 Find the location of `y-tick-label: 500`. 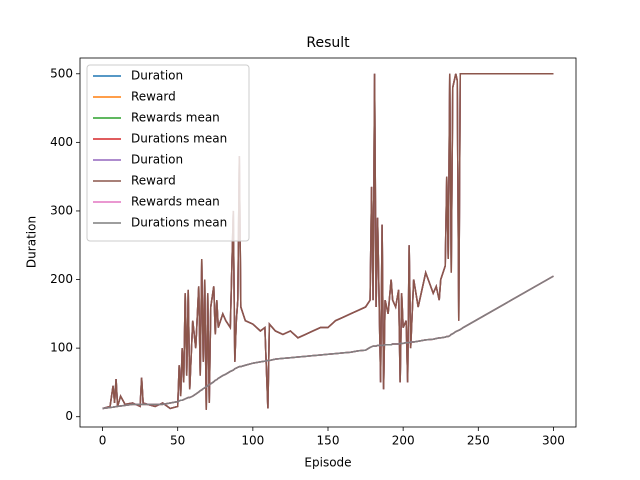

y-tick-label: 500 is located at coordinates (61, 73).